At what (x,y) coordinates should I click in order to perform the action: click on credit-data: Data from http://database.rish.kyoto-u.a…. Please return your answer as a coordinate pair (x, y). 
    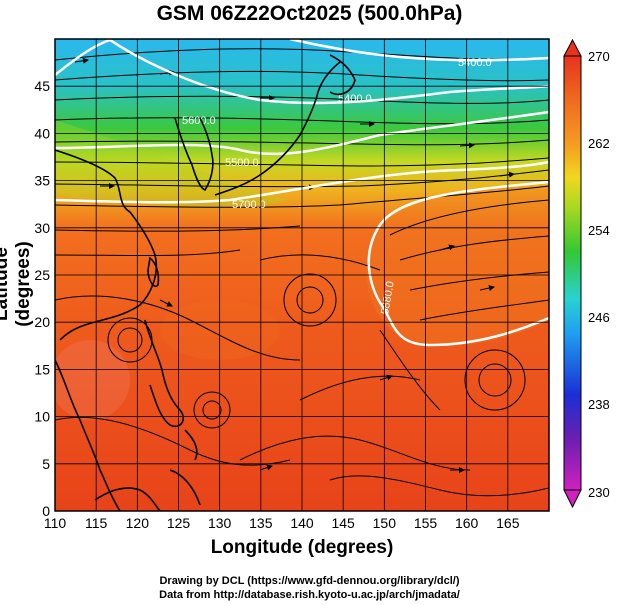
    Looking at the image, I should click on (309, 595).